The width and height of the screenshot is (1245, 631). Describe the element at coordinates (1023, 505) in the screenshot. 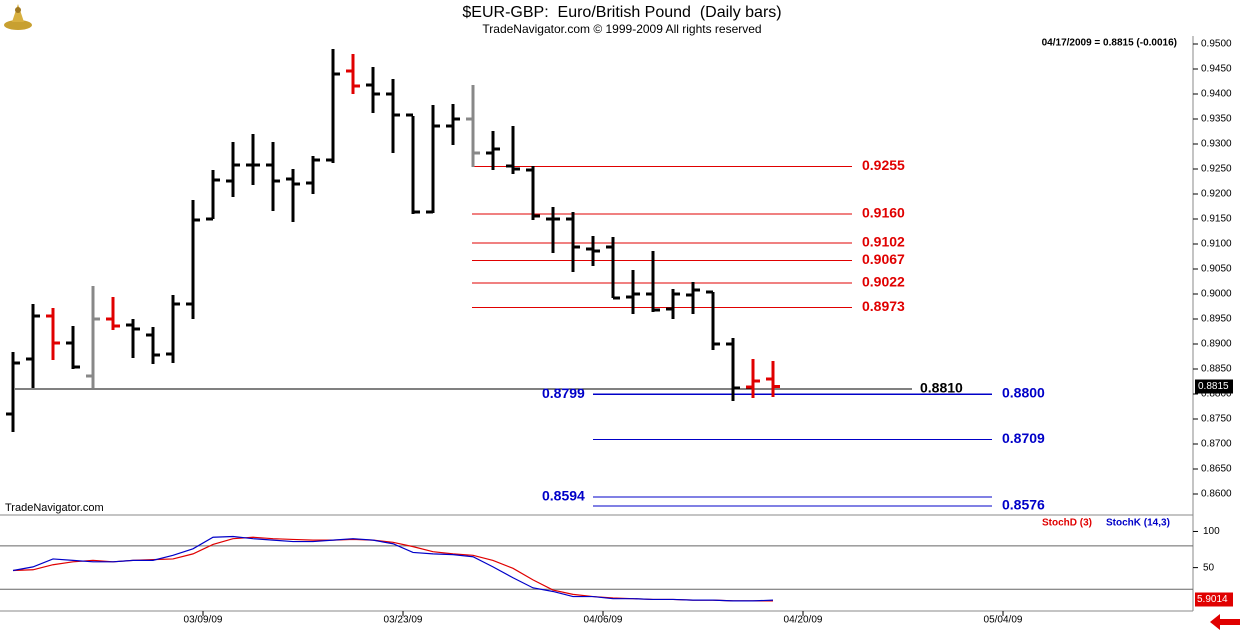

I see `level-label: 0.8576` at that location.